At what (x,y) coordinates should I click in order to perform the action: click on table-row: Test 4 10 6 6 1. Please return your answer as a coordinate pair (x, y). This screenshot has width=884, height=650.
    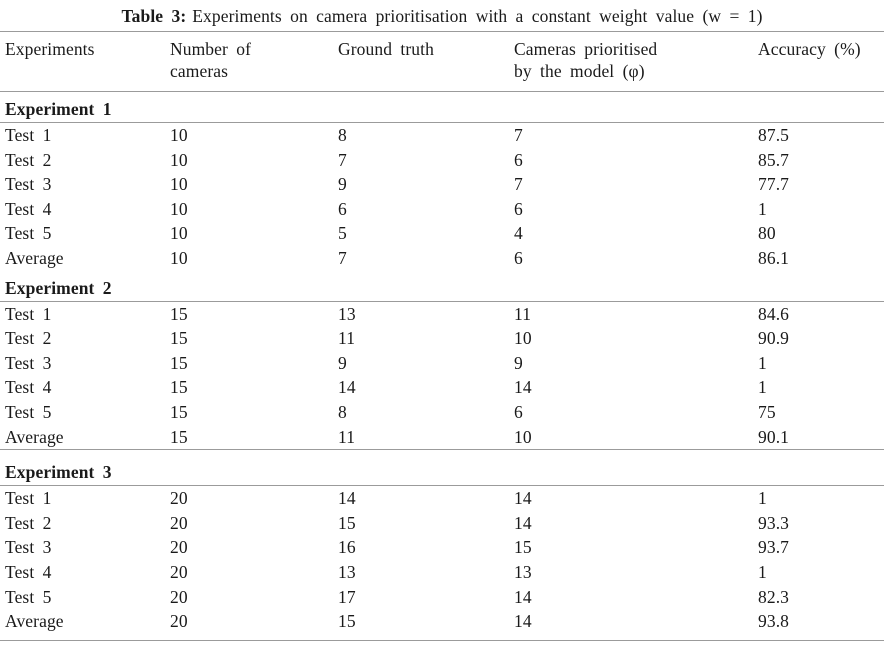
    Looking at the image, I should click on (442, 209).